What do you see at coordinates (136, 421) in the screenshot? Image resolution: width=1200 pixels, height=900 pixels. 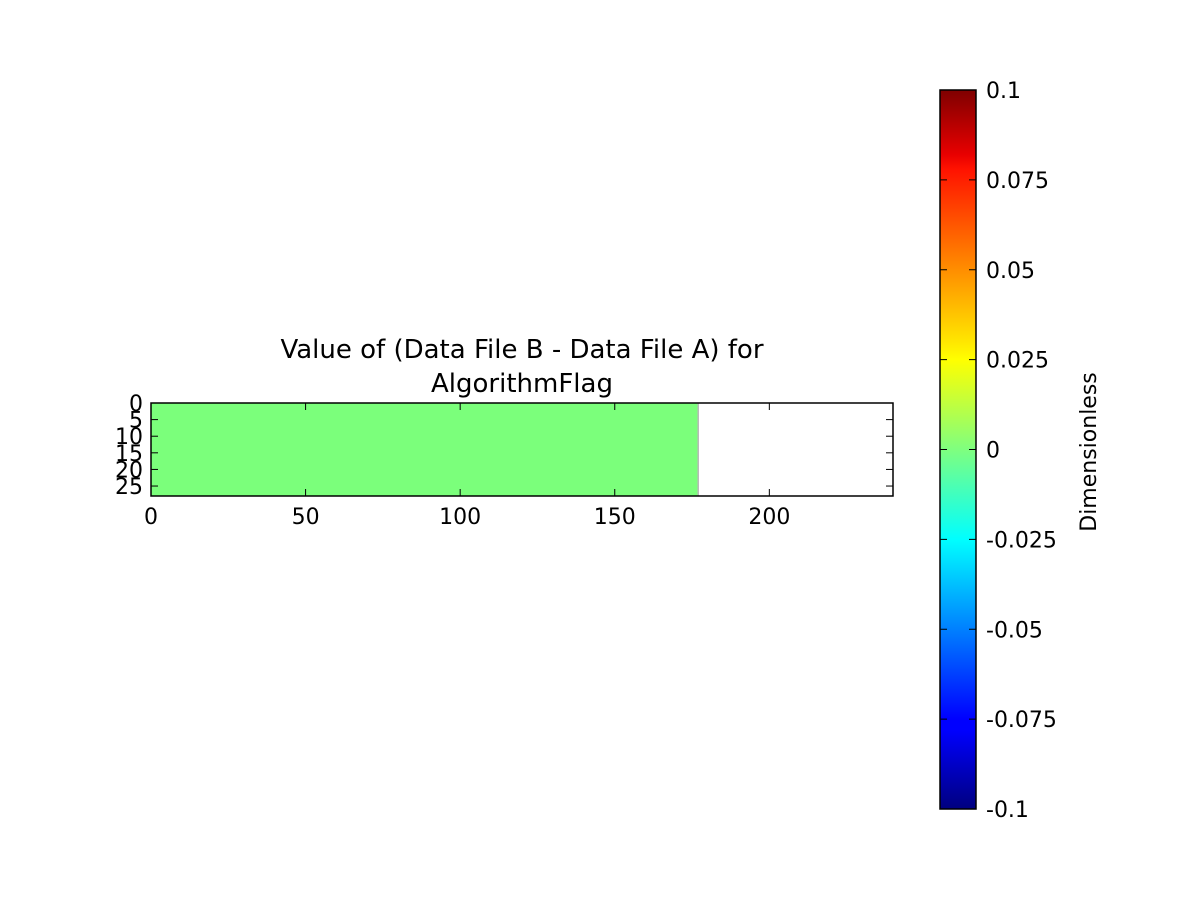 I see `y-tick-label: 5` at bounding box center [136, 421].